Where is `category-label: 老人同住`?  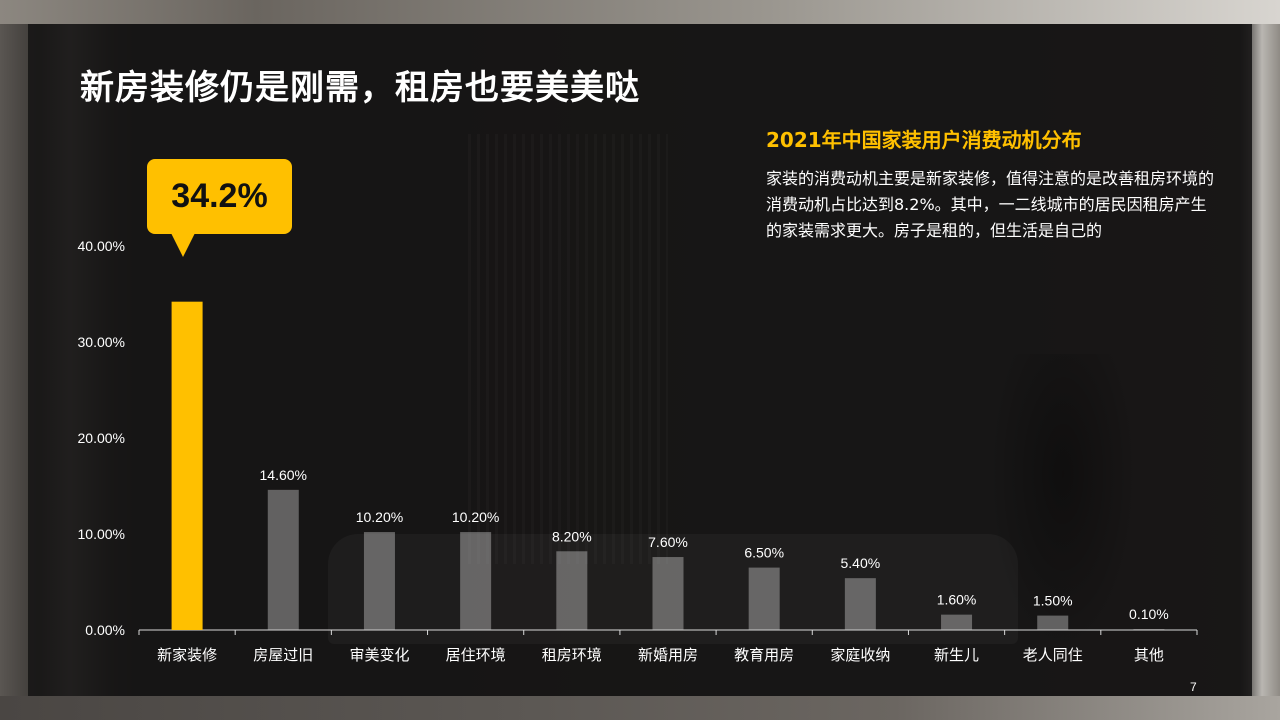
category-label: 老人同住 is located at coordinates (1053, 655).